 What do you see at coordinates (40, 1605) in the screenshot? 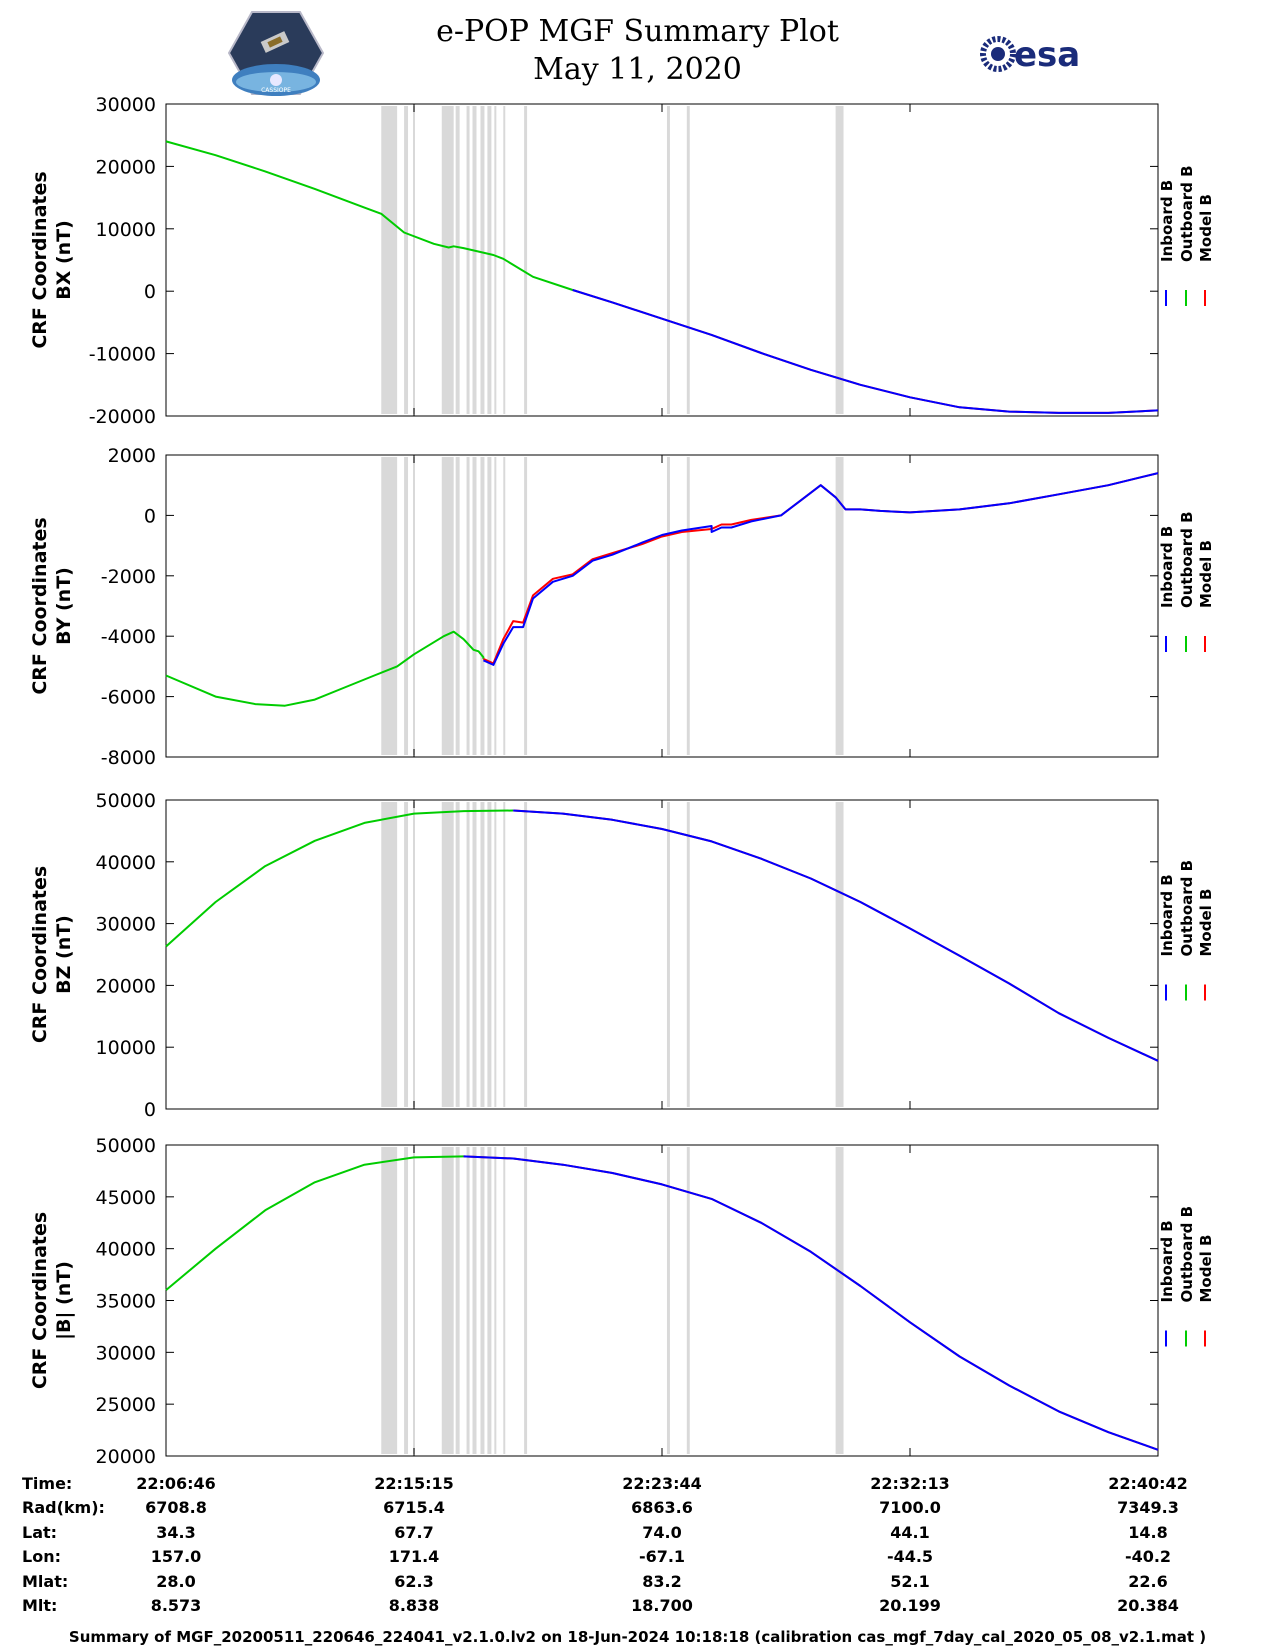
I see `info-row-label: Mlt:` at bounding box center [40, 1605].